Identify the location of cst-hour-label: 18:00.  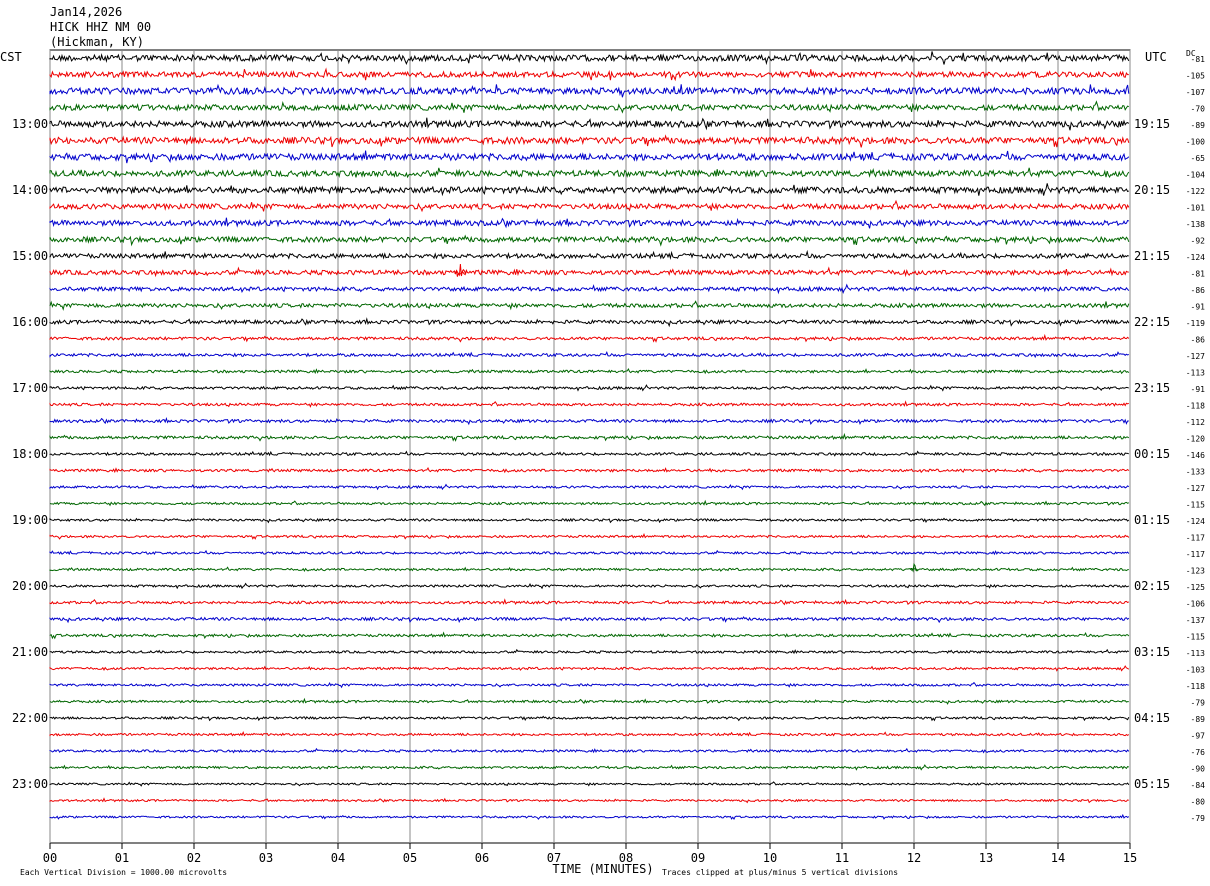
(30, 454).